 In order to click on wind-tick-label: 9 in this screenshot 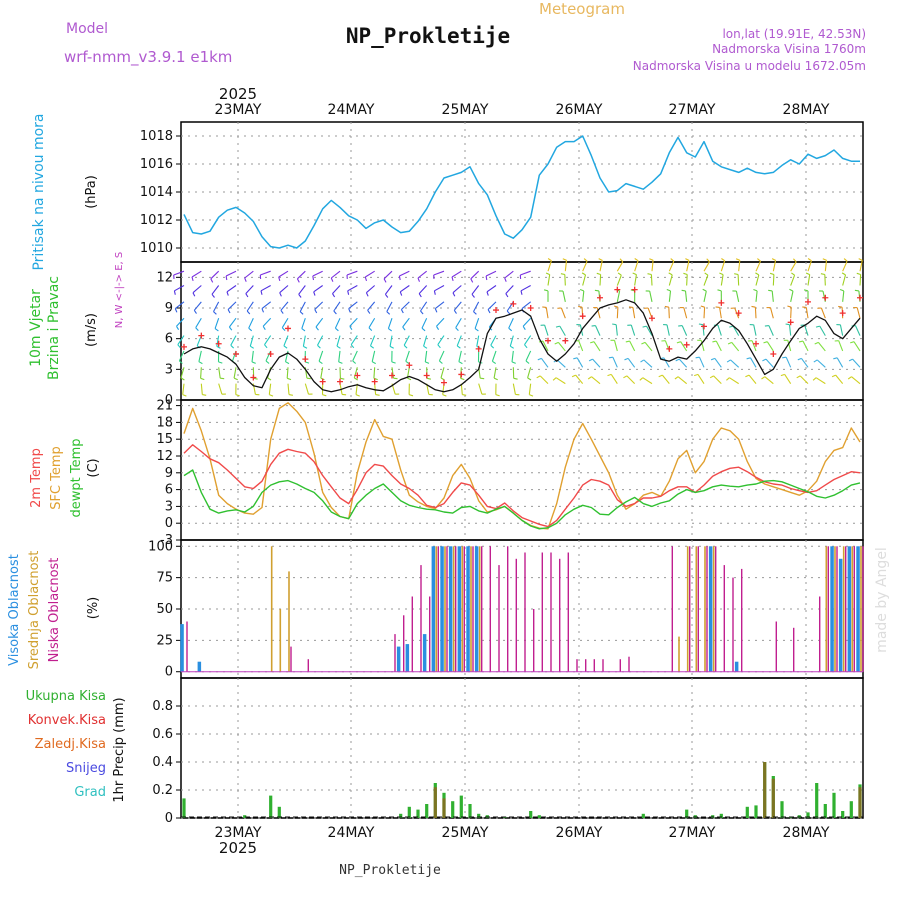, I will do `click(169, 308)`.